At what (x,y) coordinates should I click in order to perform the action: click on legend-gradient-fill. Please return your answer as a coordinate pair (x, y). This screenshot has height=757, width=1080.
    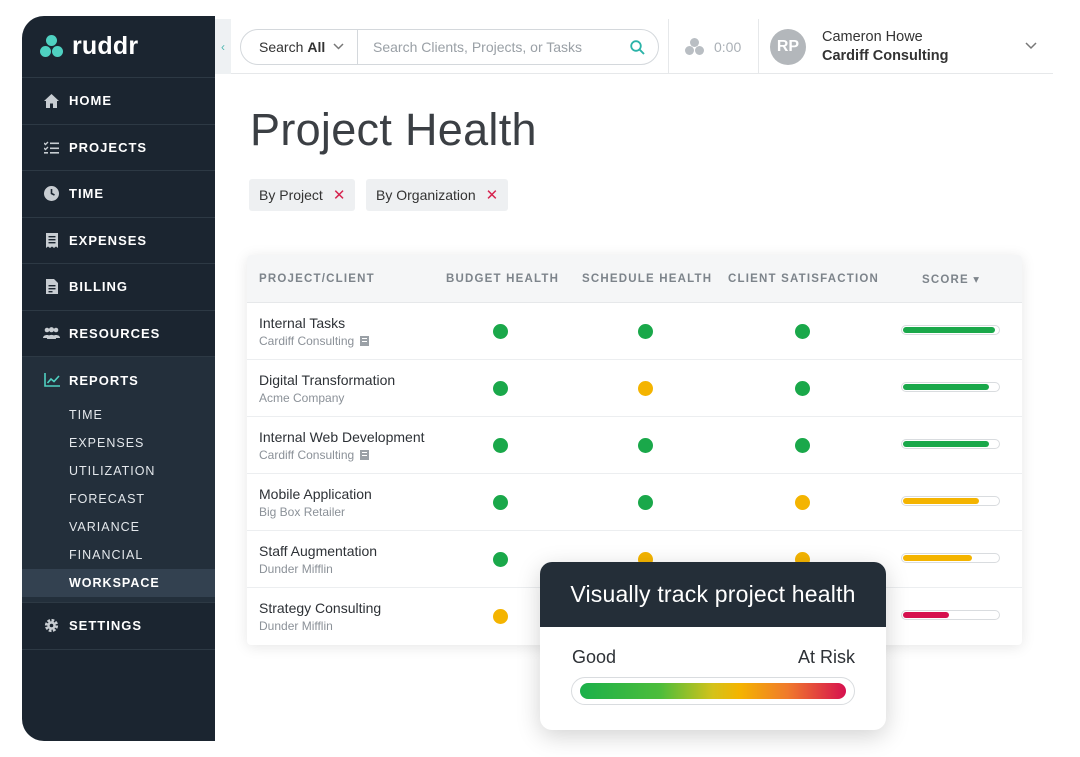
    Looking at the image, I should click on (713, 691).